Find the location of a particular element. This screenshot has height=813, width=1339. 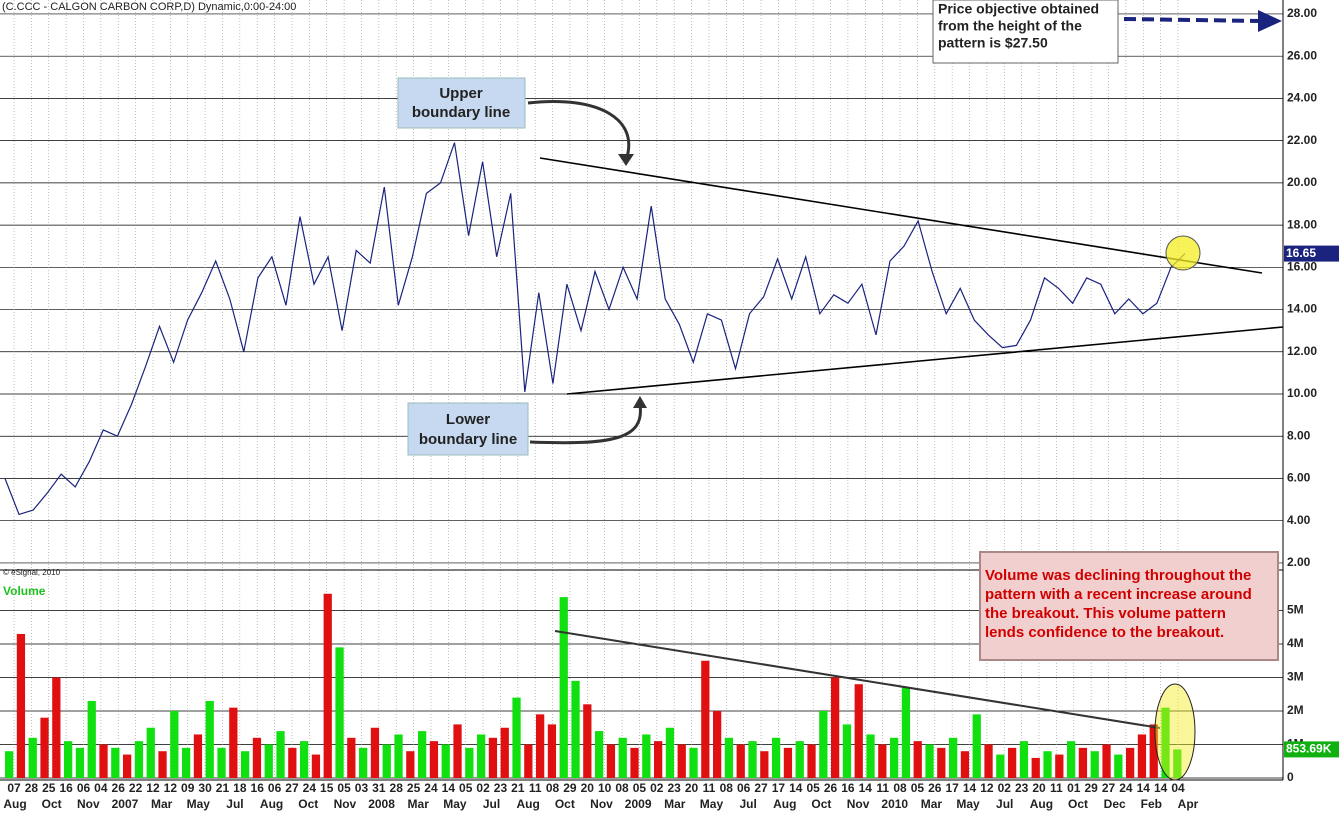

x-day-label: 29 is located at coordinates (1091, 788).